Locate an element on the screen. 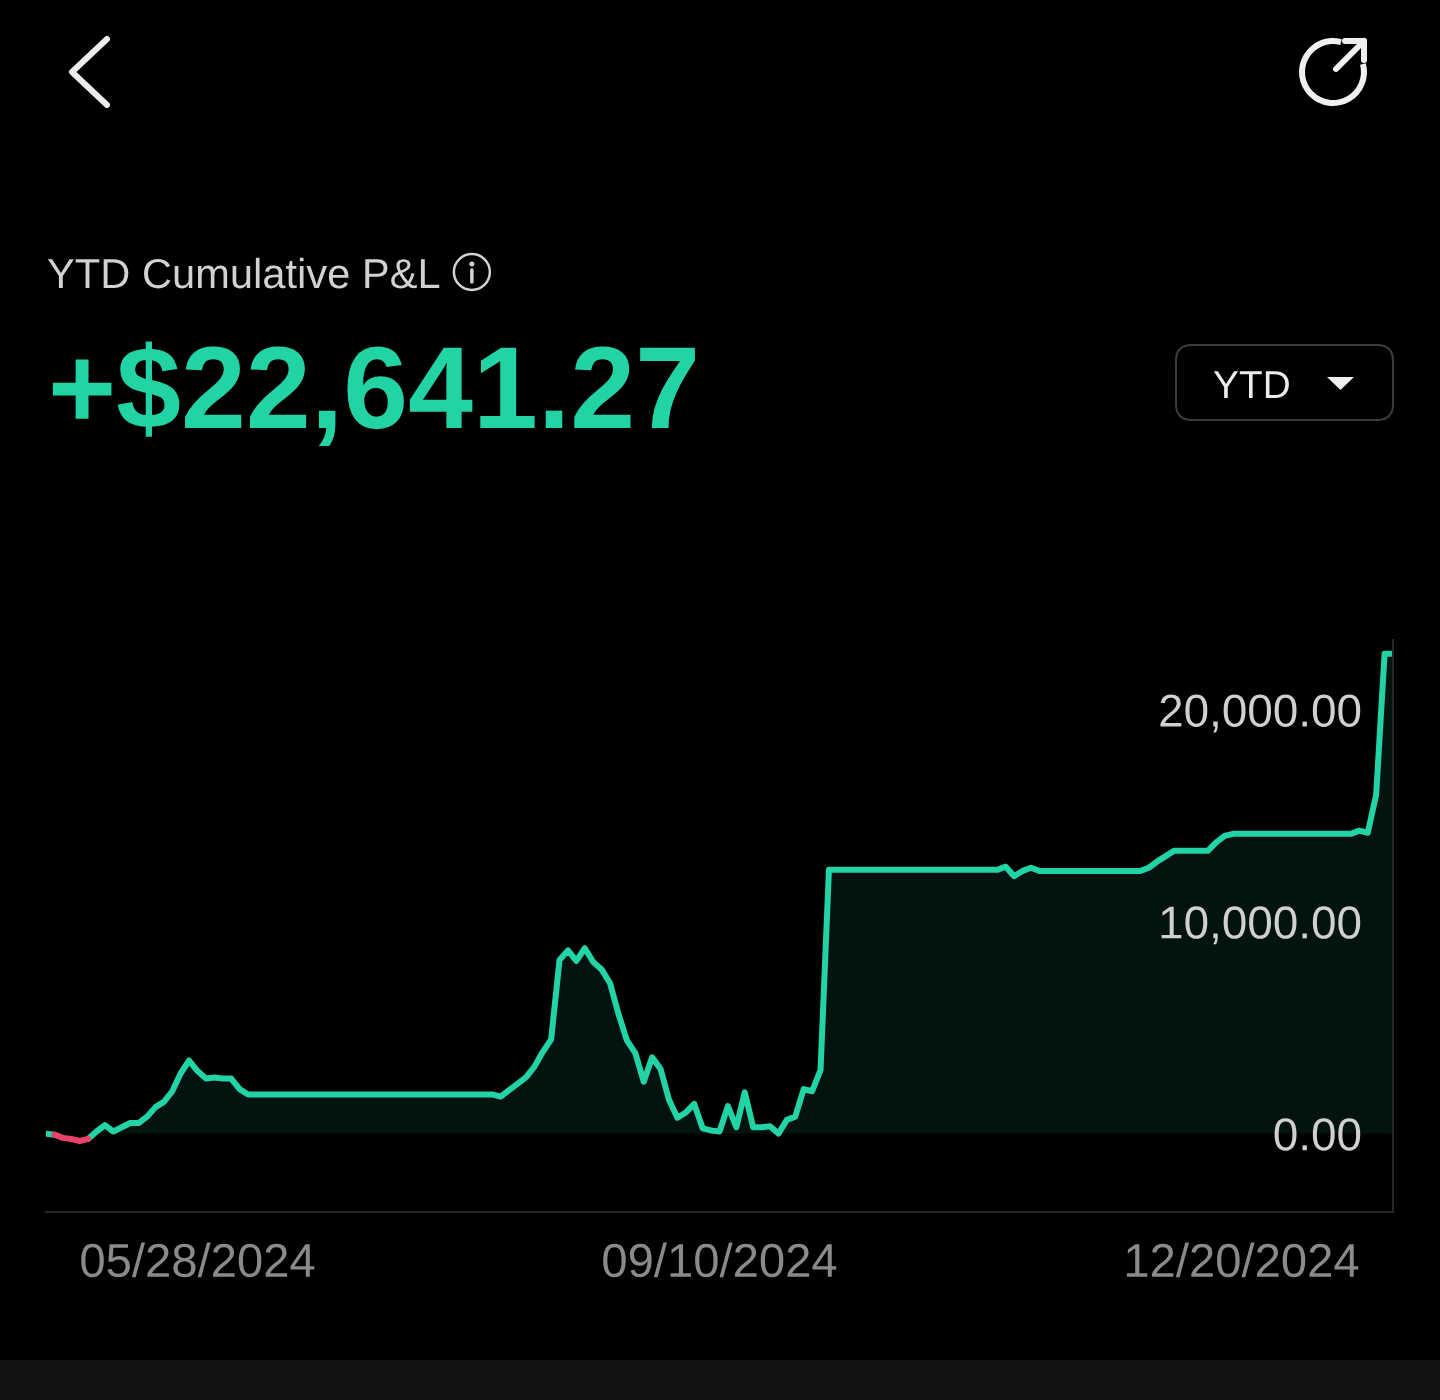 This screenshot has width=1440, height=1400. x-tick-label: 09/10/2024 is located at coordinates (720, 1260).